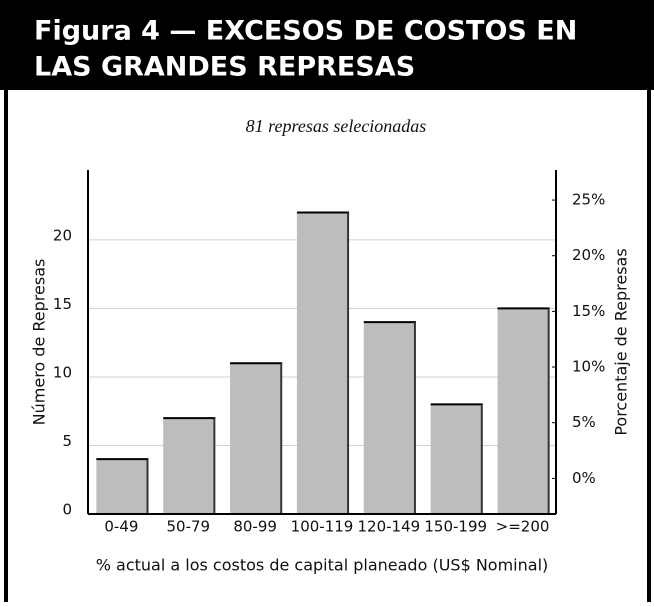  I want to click on y2-axis-title: Porcentaje de Represas, so click(621, 341).